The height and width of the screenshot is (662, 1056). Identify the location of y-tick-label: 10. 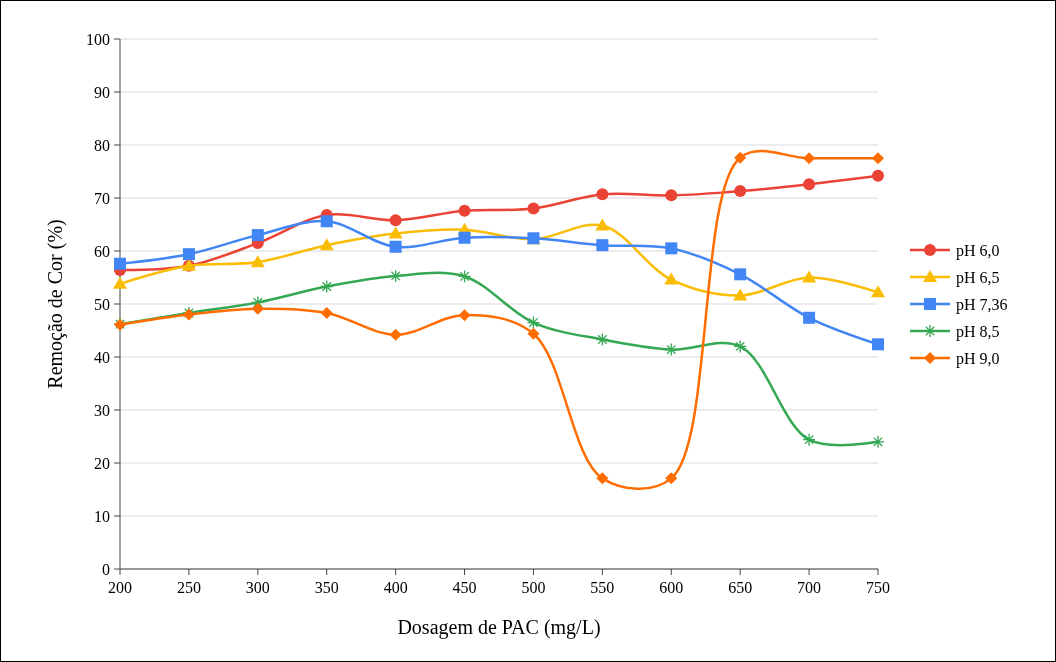
(102, 516).